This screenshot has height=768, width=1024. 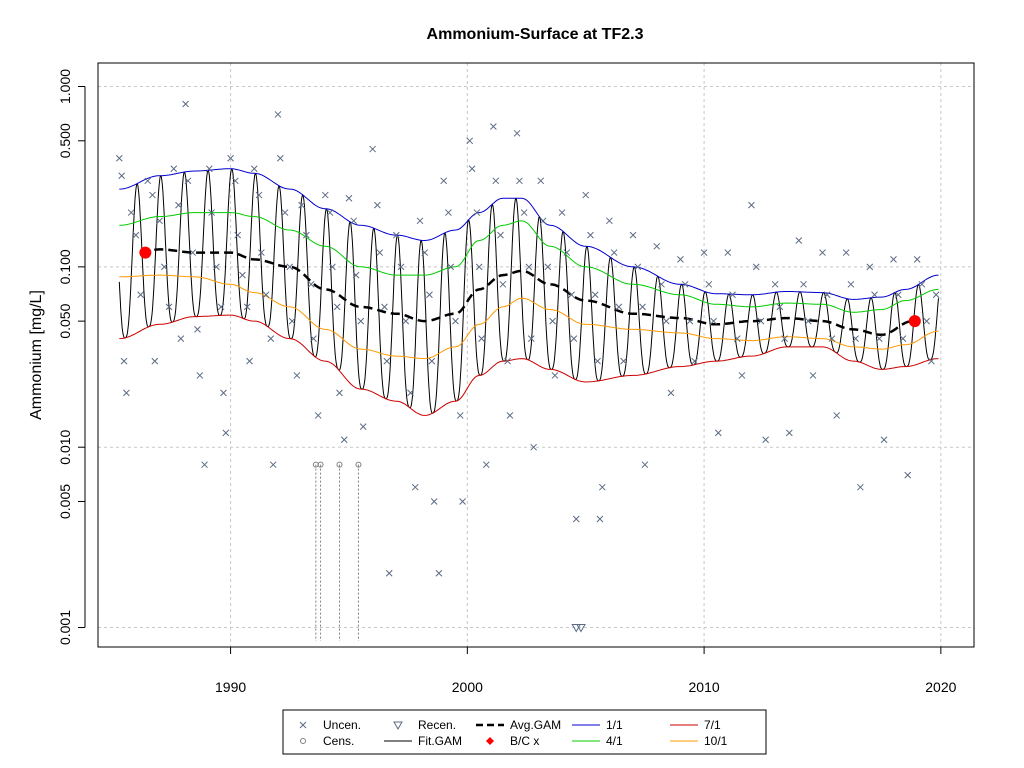 What do you see at coordinates (230, 687) in the screenshot?
I see `x-tick-label: 1990` at bounding box center [230, 687].